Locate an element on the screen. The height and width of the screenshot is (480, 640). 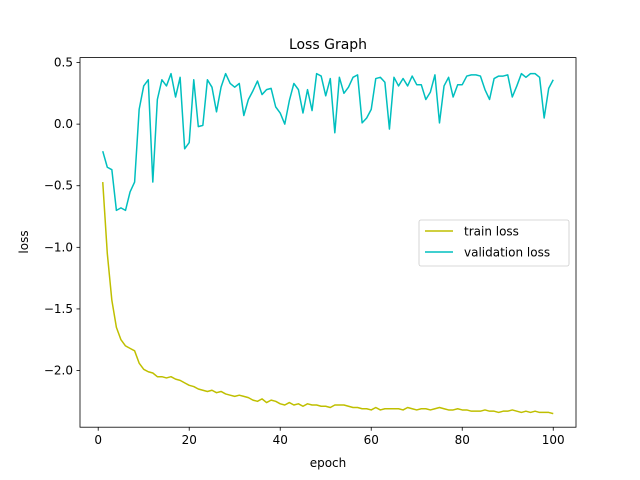
legend: train loss validation loss is located at coordinates (494, 243).